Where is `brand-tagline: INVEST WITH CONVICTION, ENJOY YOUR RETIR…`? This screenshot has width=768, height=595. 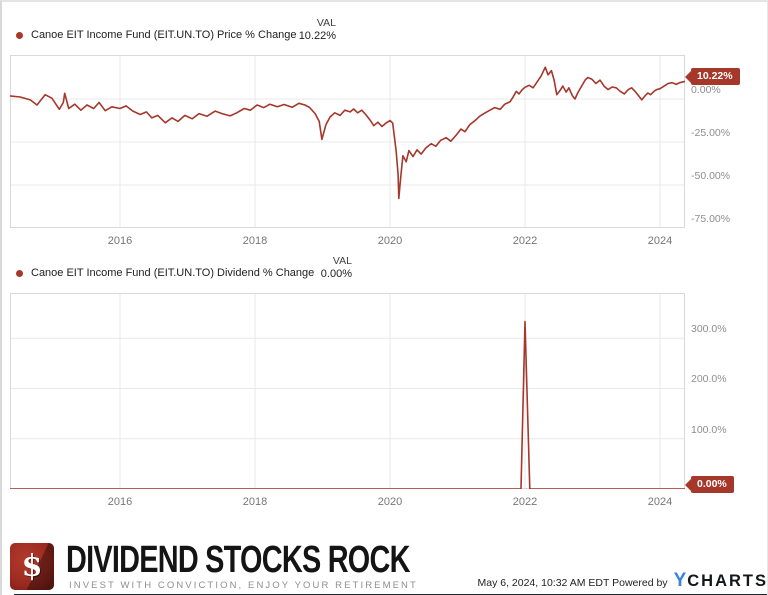 brand-tagline: INVEST WITH CONVICTION, ENJOY YOUR RETIR… is located at coordinates (243, 585).